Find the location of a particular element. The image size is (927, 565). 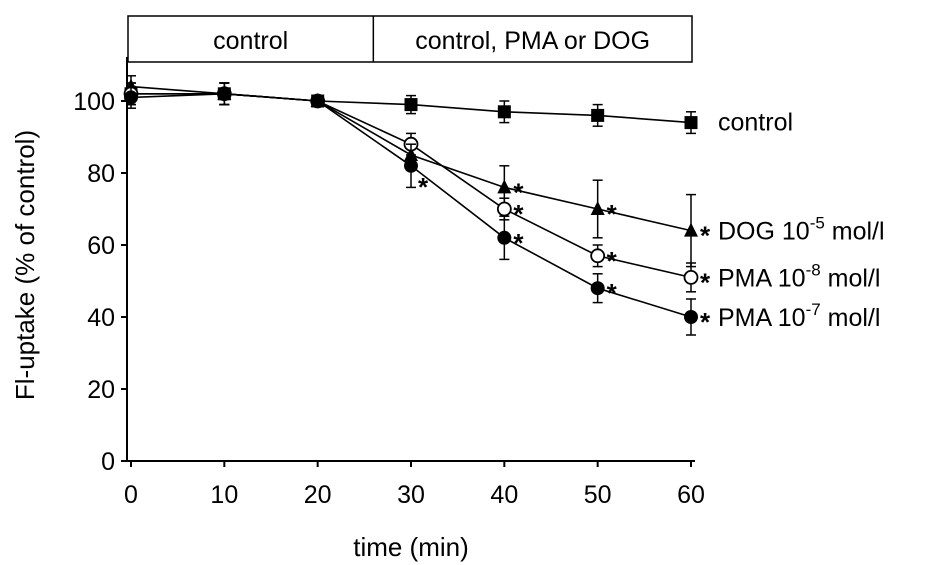

x-tick-label: 20 is located at coordinates (318, 495).